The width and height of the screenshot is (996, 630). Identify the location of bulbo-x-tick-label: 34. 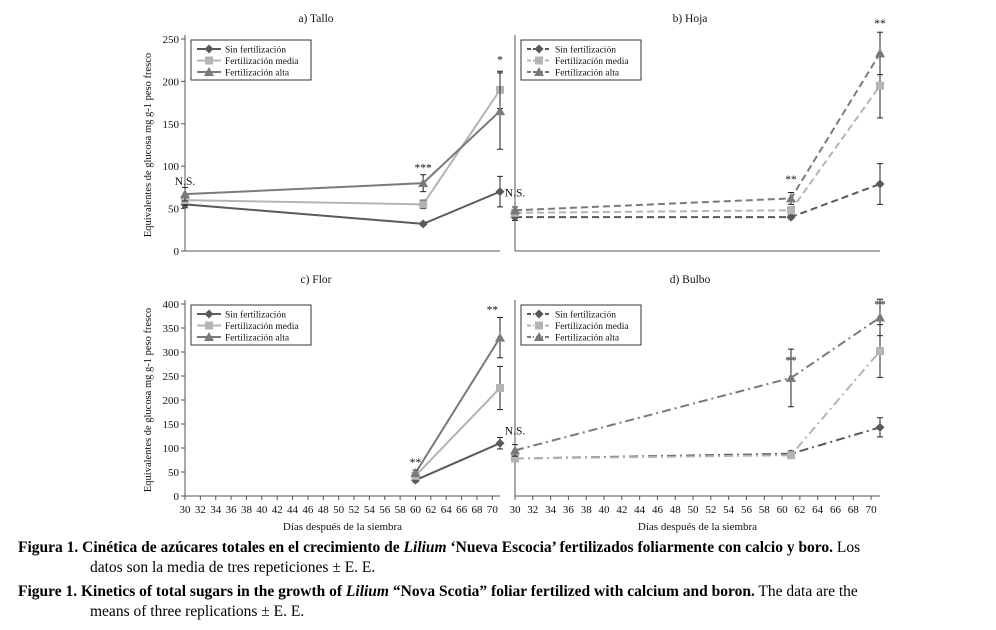
(551, 510).